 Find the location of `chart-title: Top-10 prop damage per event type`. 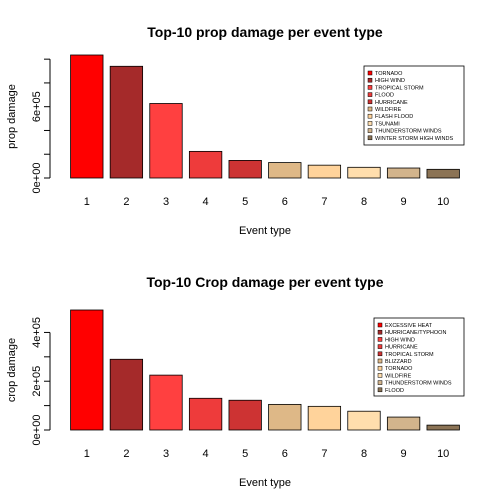

chart-title: Top-10 prop damage per event type is located at coordinates (265, 32).